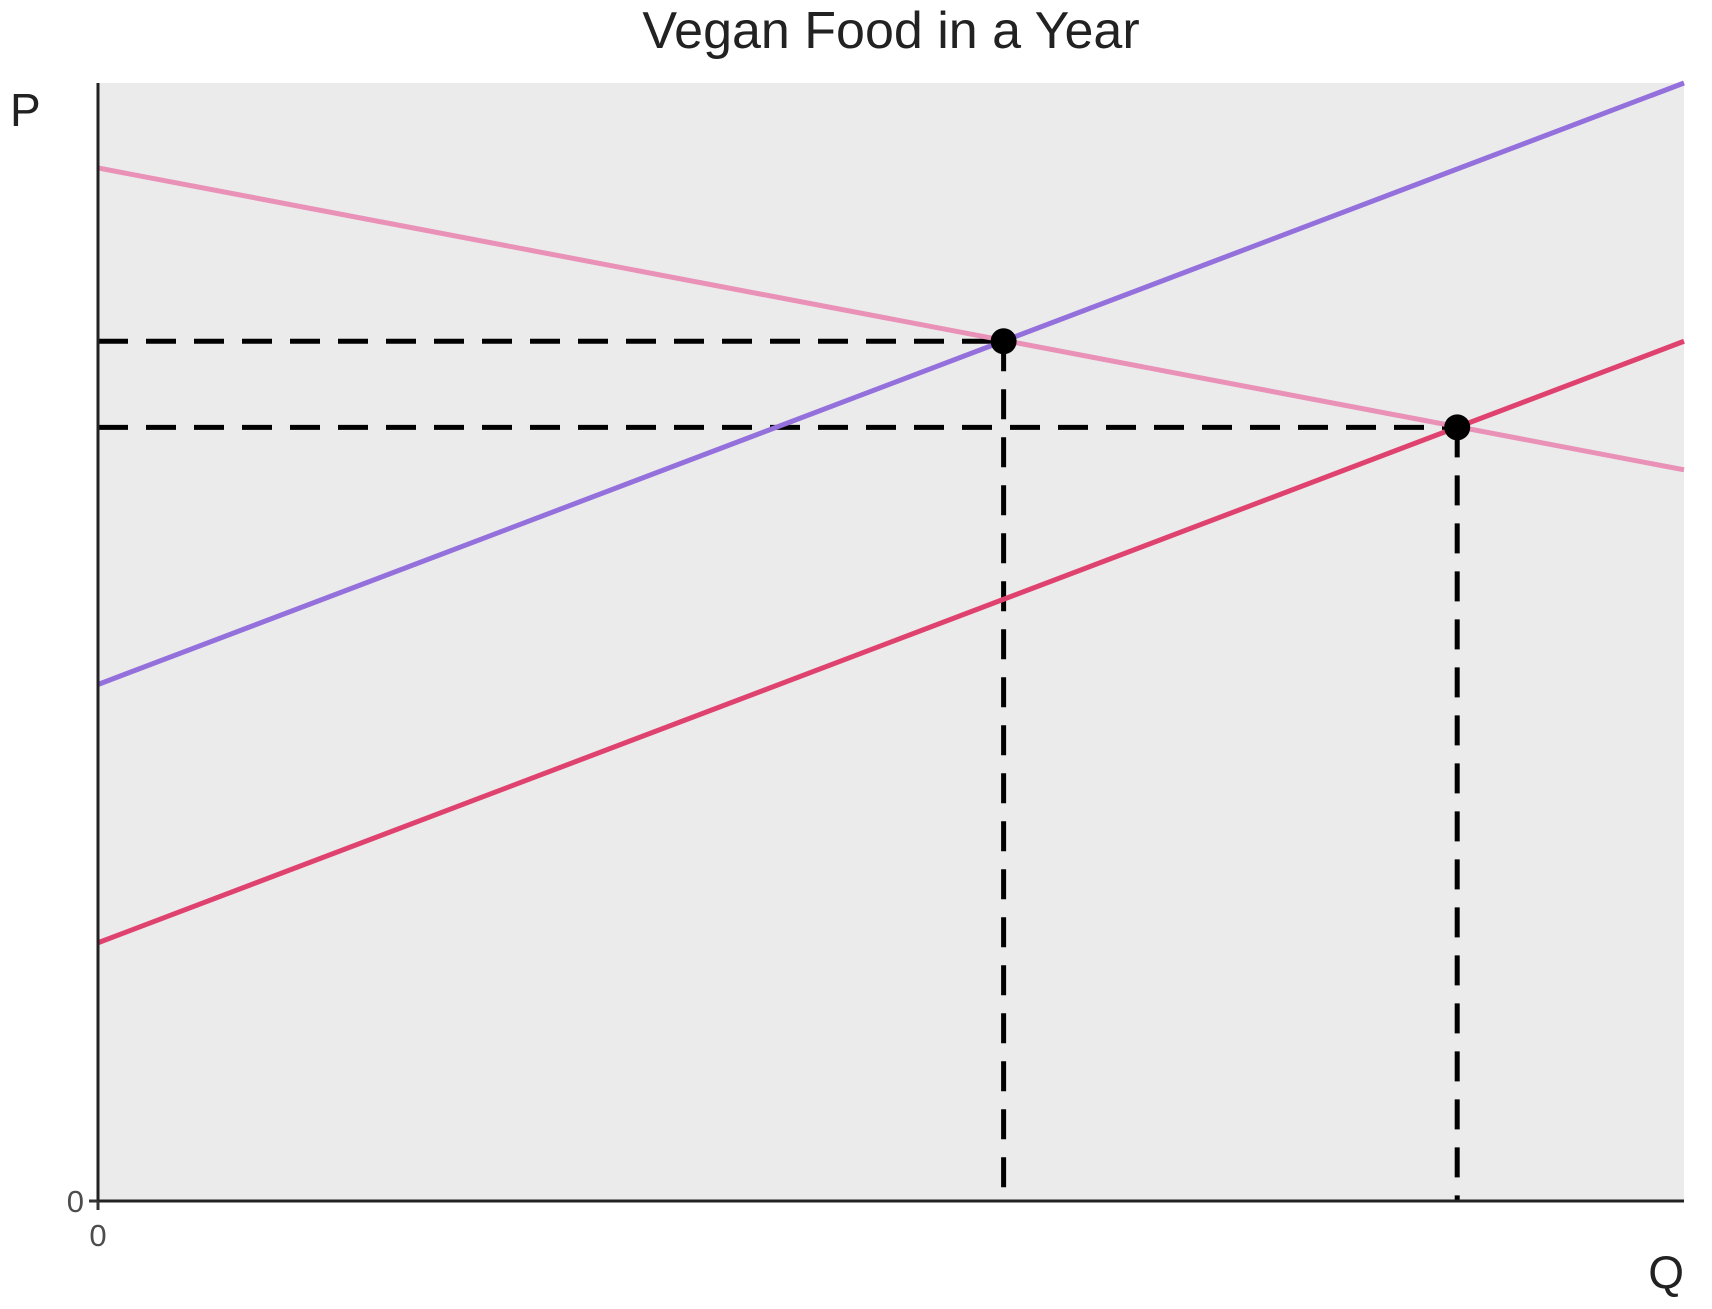 This screenshot has width=1712, height=1309. What do you see at coordinates (1230, 384) in the screenshot?
I see `equilibrium-points` at bounding box center [1230, 384].